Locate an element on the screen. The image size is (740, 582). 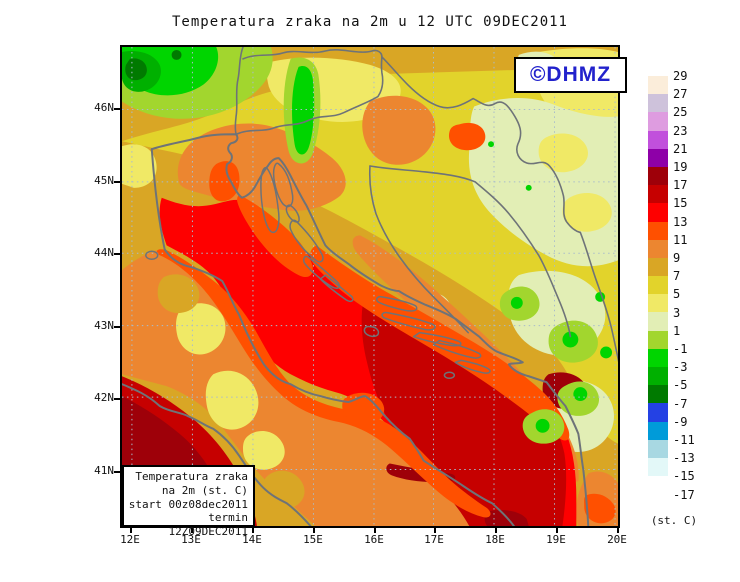
colorbar-value-label: 27 is located at coordinates (680, 94).